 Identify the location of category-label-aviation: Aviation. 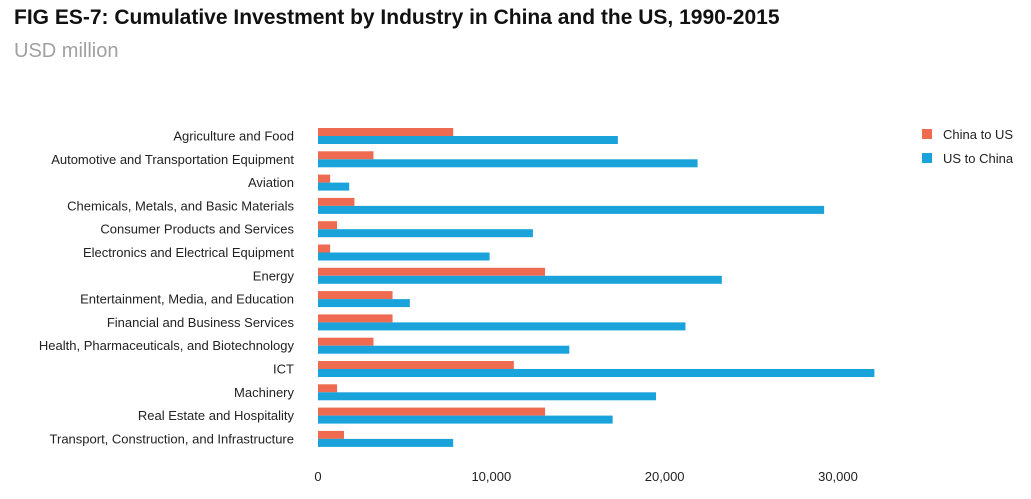
(271, 182).